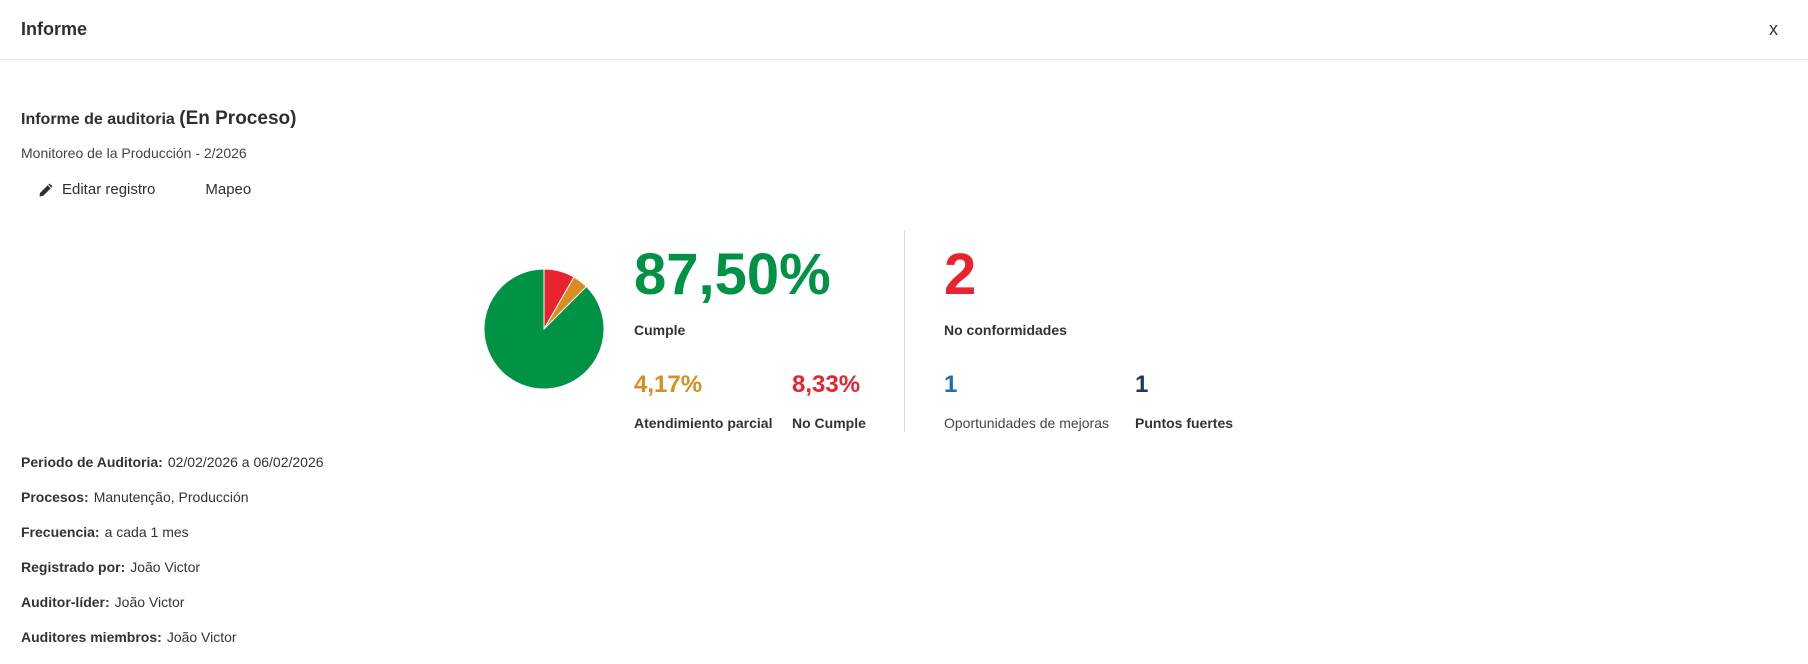  I want to click on improvements-label: Oportunidades de mejoras, so click(1026, 423).